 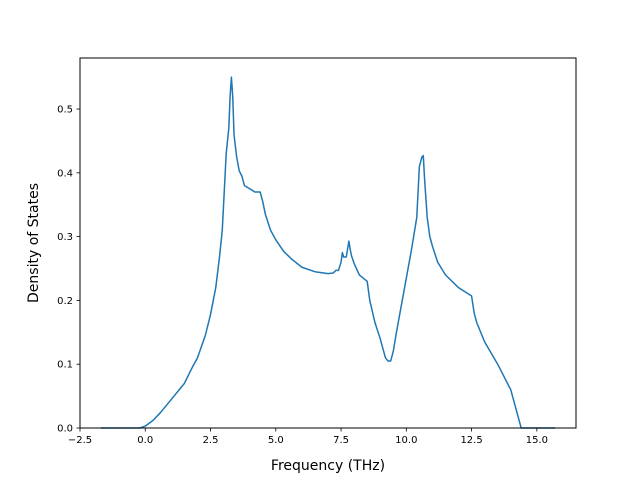 I want to click on x-tick-label: 2.5, so click(x=211, y=440).